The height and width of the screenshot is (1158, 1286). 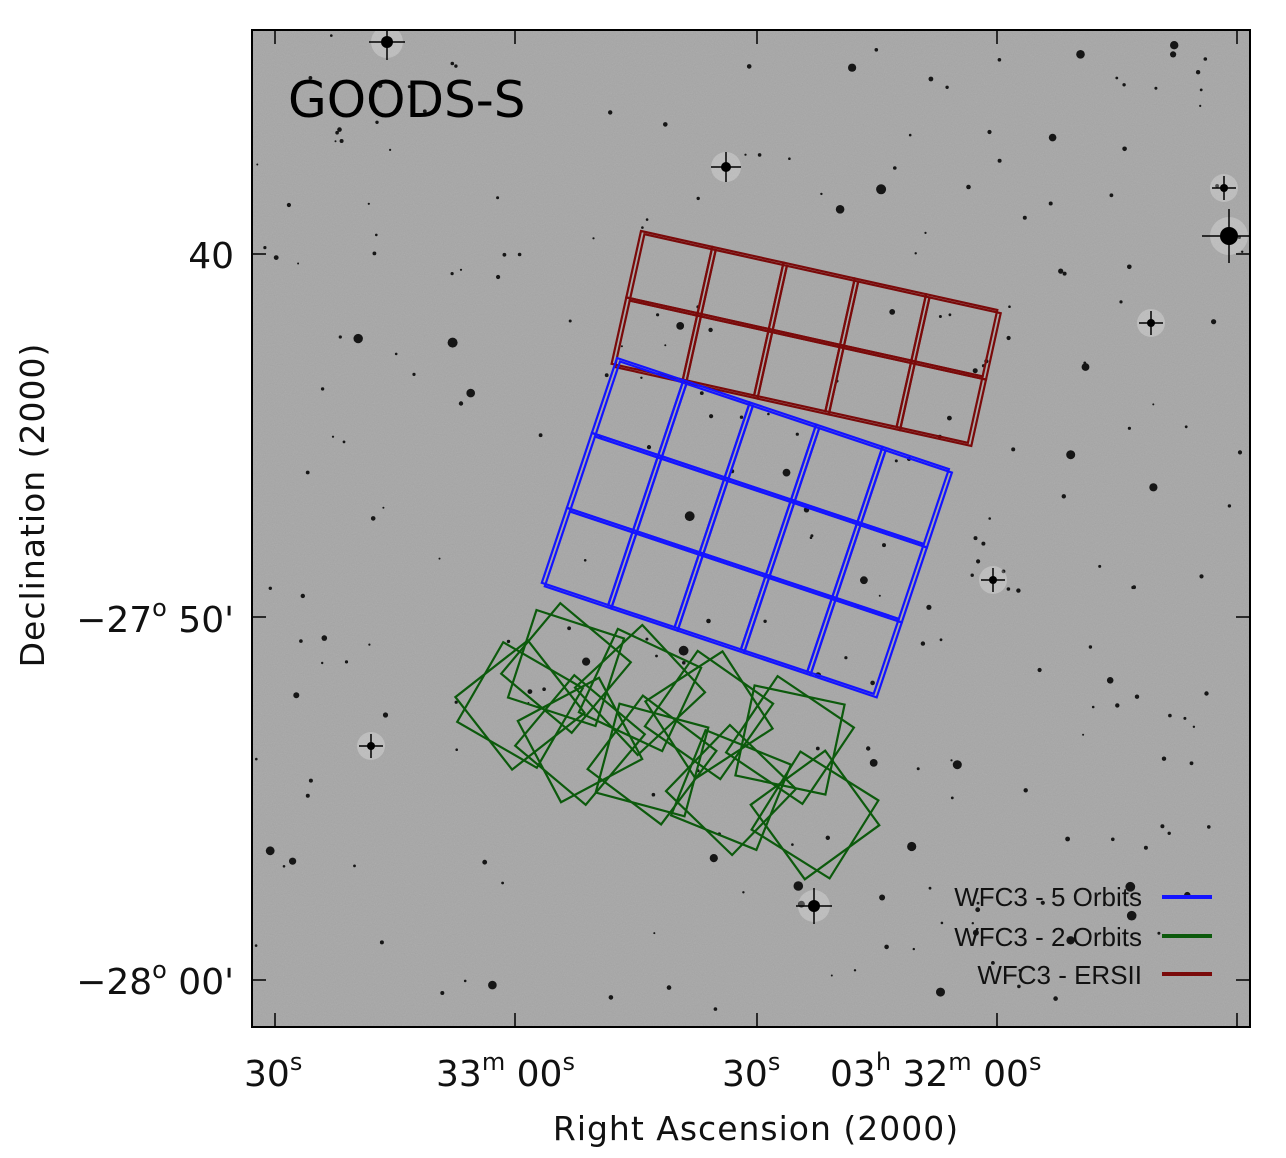 I want to click on x-tick-label-03h32m00s: 03h 32m 00s, so click(x=935, y=1071).